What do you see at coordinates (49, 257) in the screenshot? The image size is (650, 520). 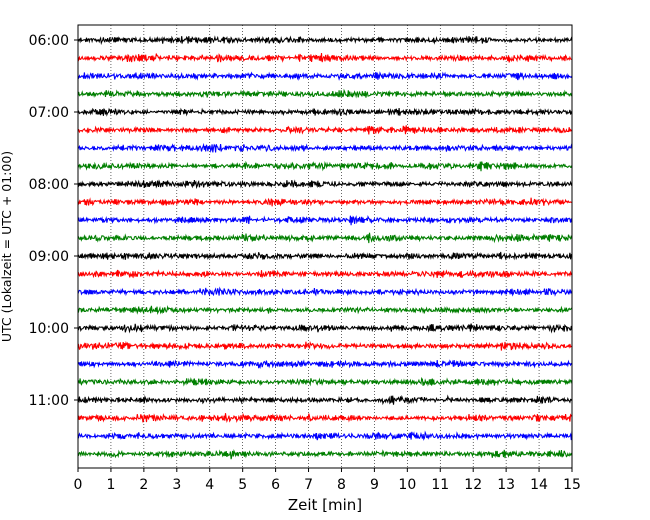 I see `y-tick-label: 09:00` at bounding box center [49, 257].